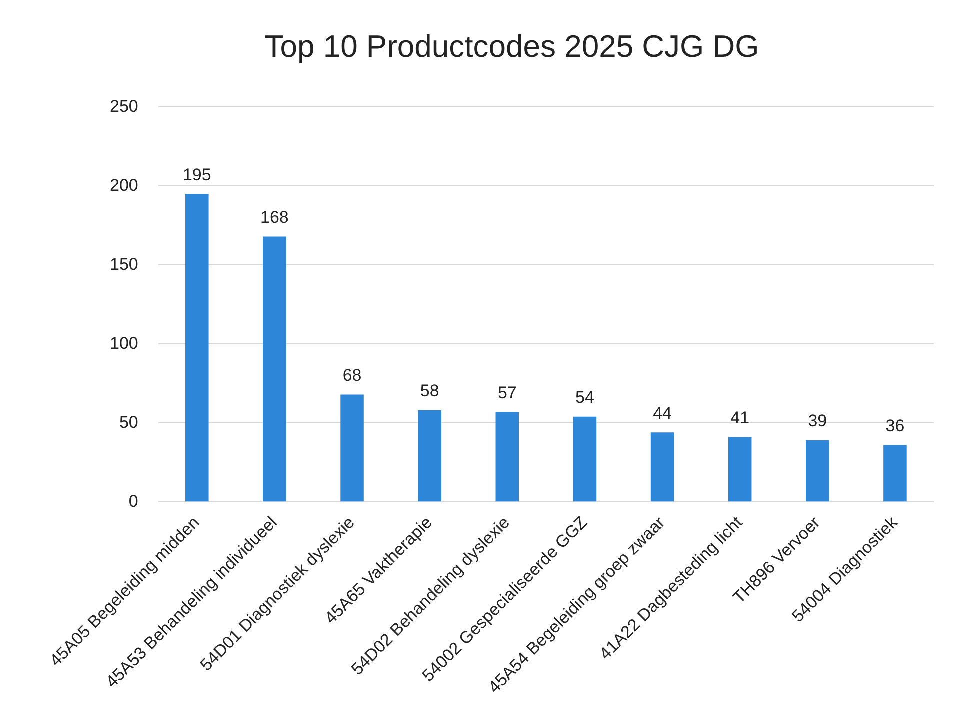 This screenshot has height=711, width=954. Describe the element at coordinates (895, 426) in the screenshot. I see `data-label: 36` at that location.